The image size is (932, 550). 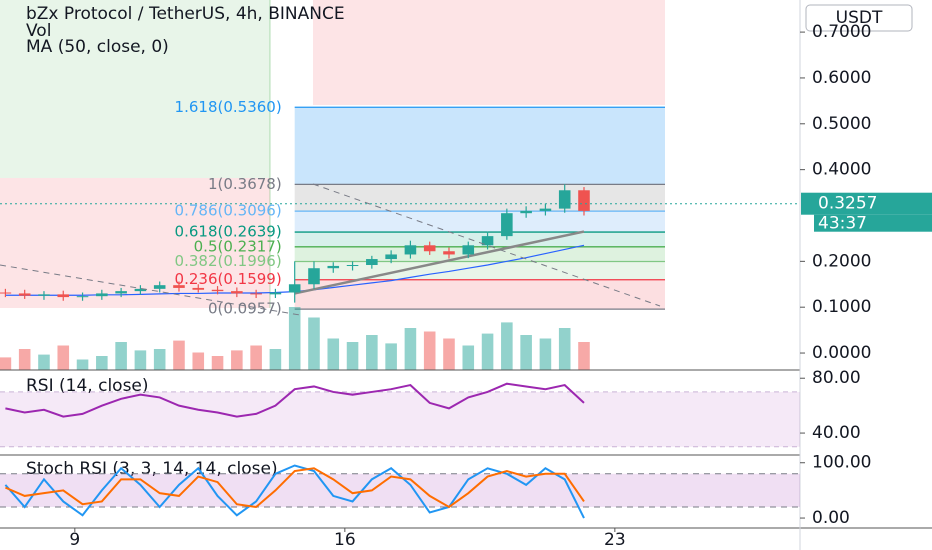 I want to click on y-tick-label: 40.00, so click(x=836, y=433).